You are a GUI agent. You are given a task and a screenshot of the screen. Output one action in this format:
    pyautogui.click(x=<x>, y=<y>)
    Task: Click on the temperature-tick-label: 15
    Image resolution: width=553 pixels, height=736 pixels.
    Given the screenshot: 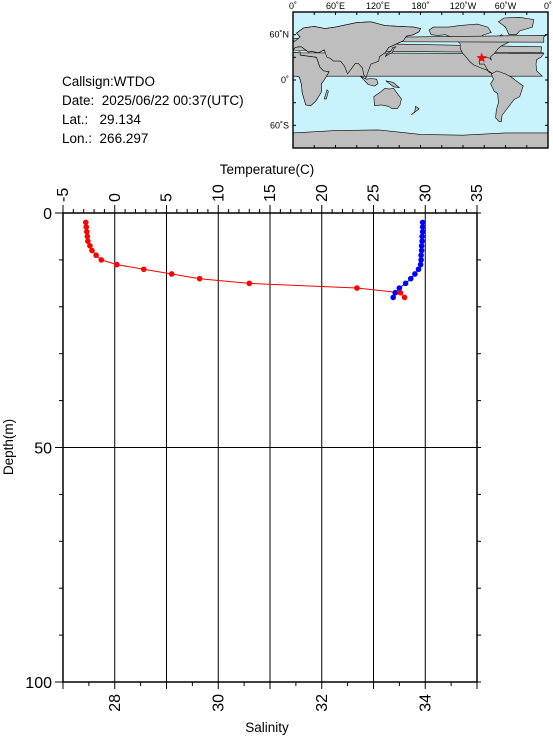 What is the action you would take?
    pyautogui.click(x=270, y=193)
    